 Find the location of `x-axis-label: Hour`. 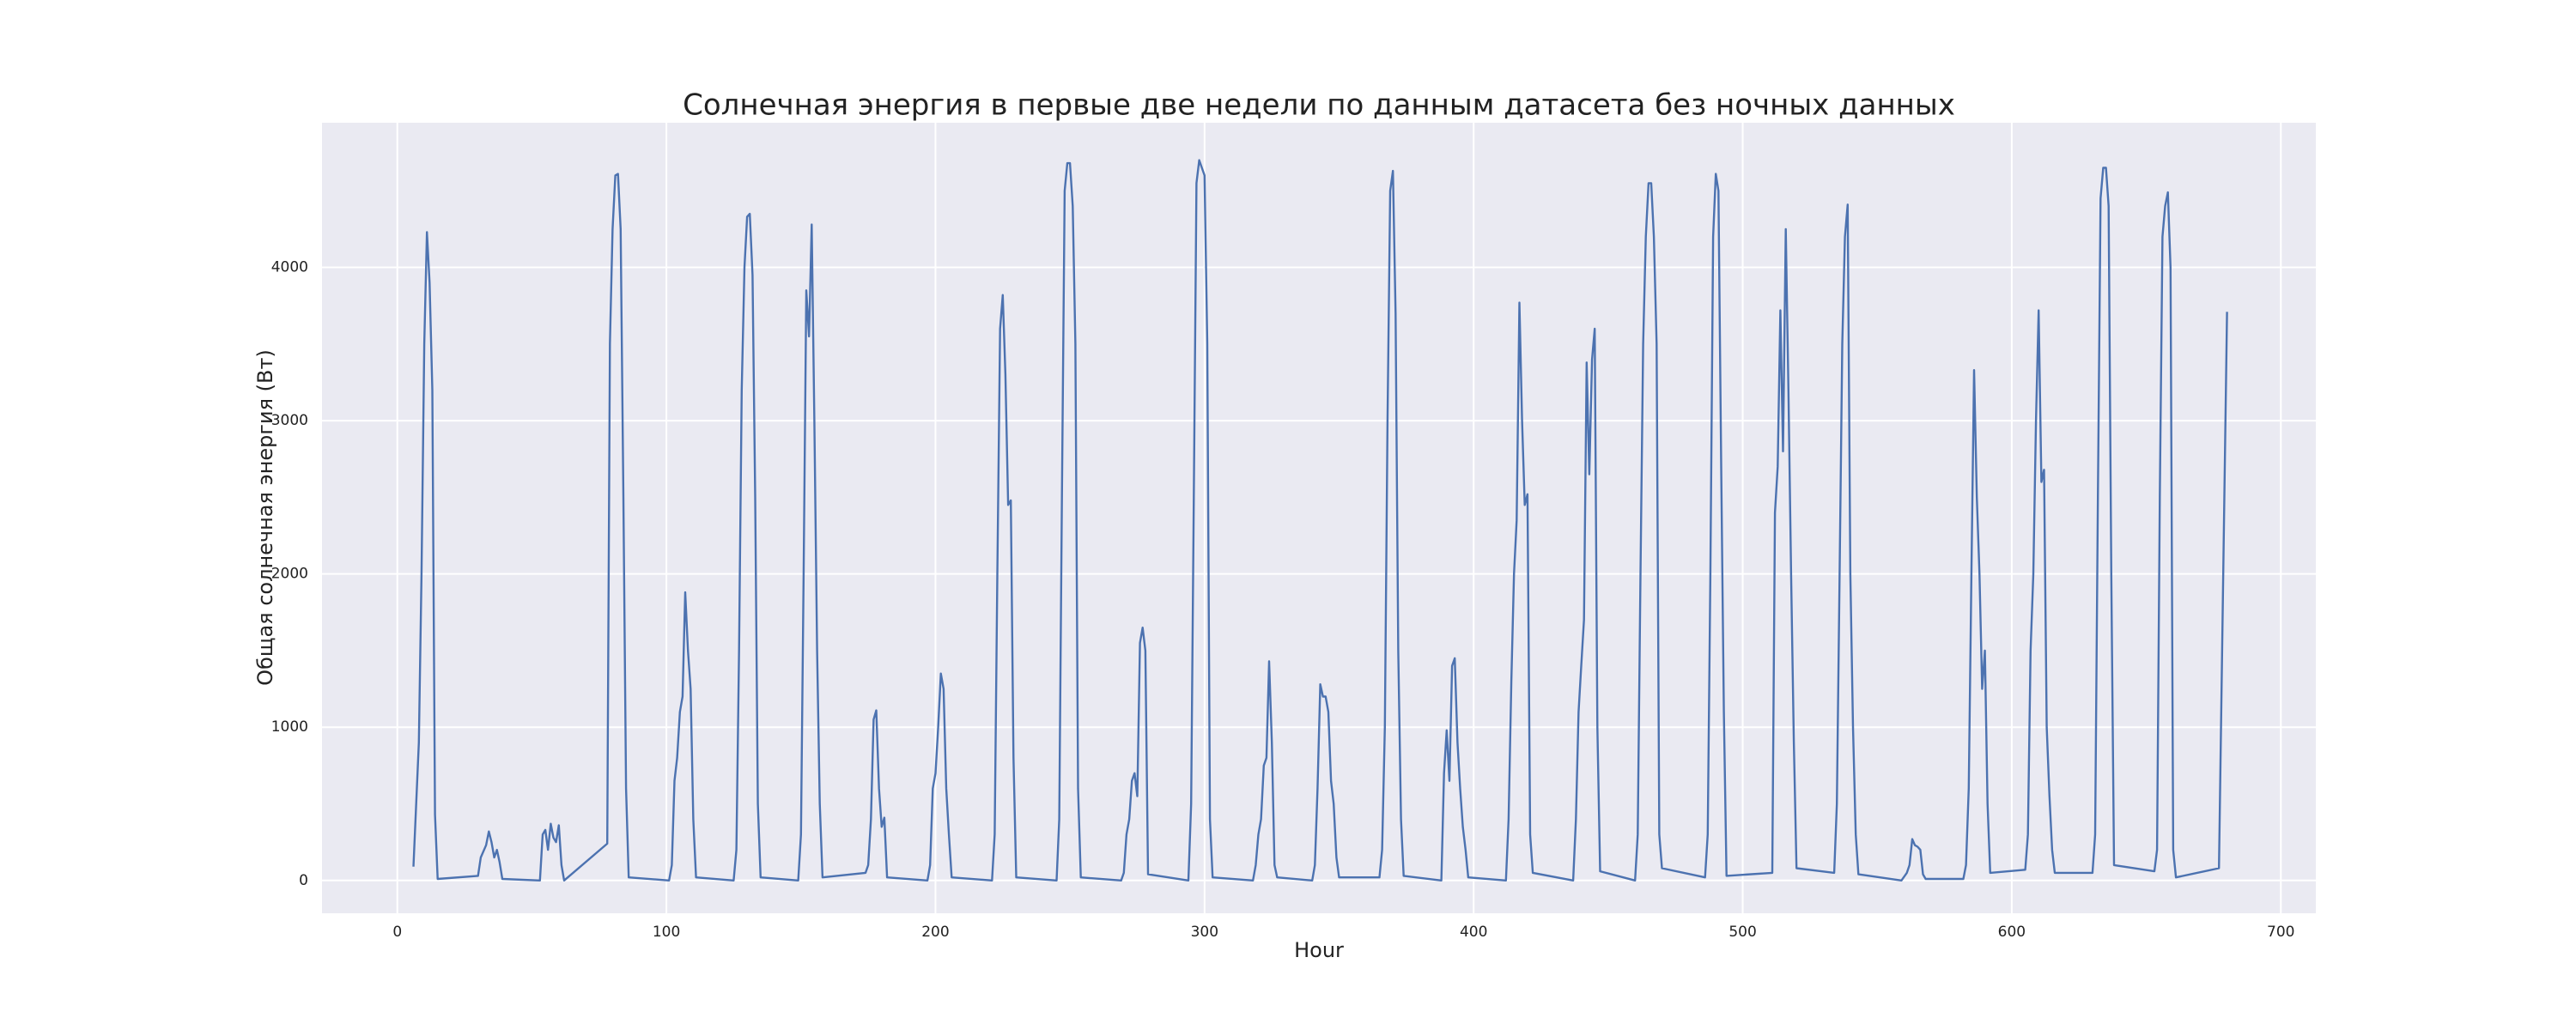

x-axis-label: Hour is located at coordinates (1319, 950).